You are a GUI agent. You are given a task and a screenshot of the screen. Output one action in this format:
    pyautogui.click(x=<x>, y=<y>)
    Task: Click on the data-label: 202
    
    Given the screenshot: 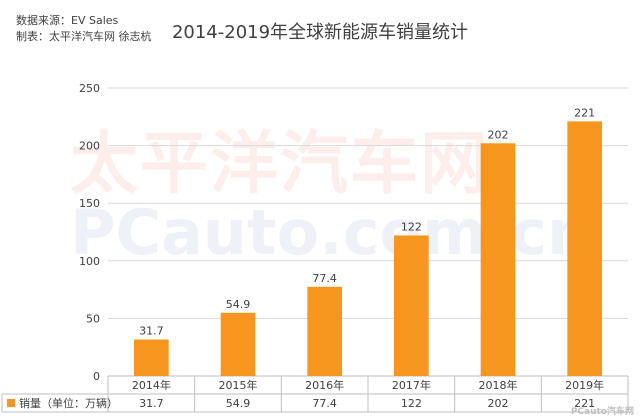 What is the action you would take?
    pyautogui.click(x=498, y=134)
    